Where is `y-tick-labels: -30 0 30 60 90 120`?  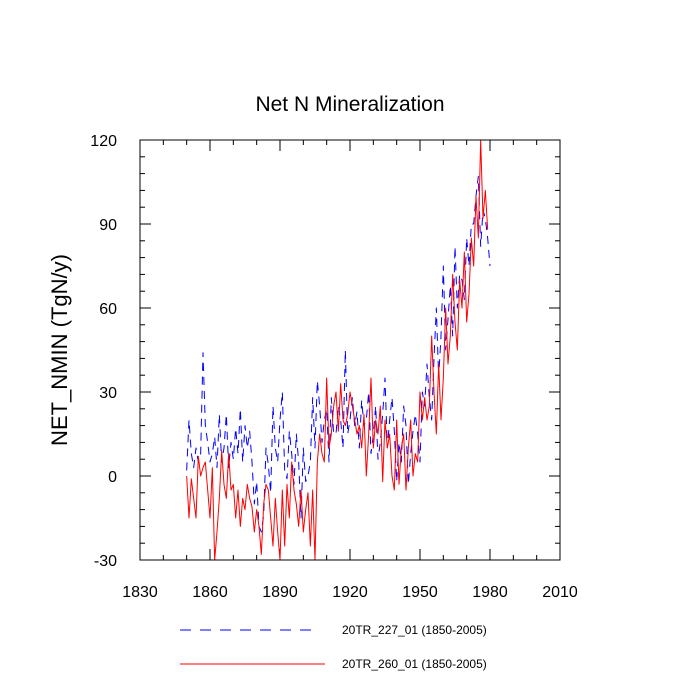 y-tick-labels: -30 0 30 60 90 120 is located at coordinates (103, 351).